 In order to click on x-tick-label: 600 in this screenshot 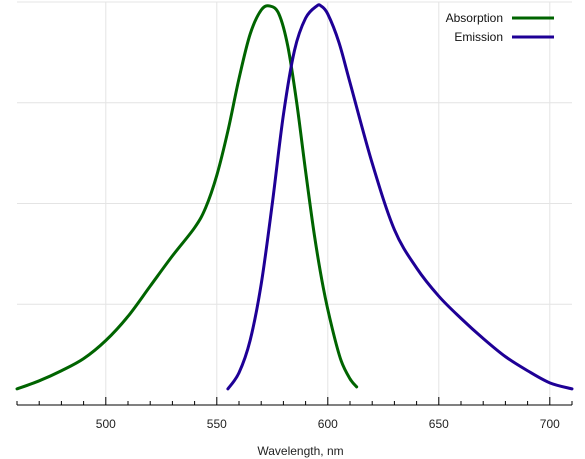, I will do `click(328, 424)`.